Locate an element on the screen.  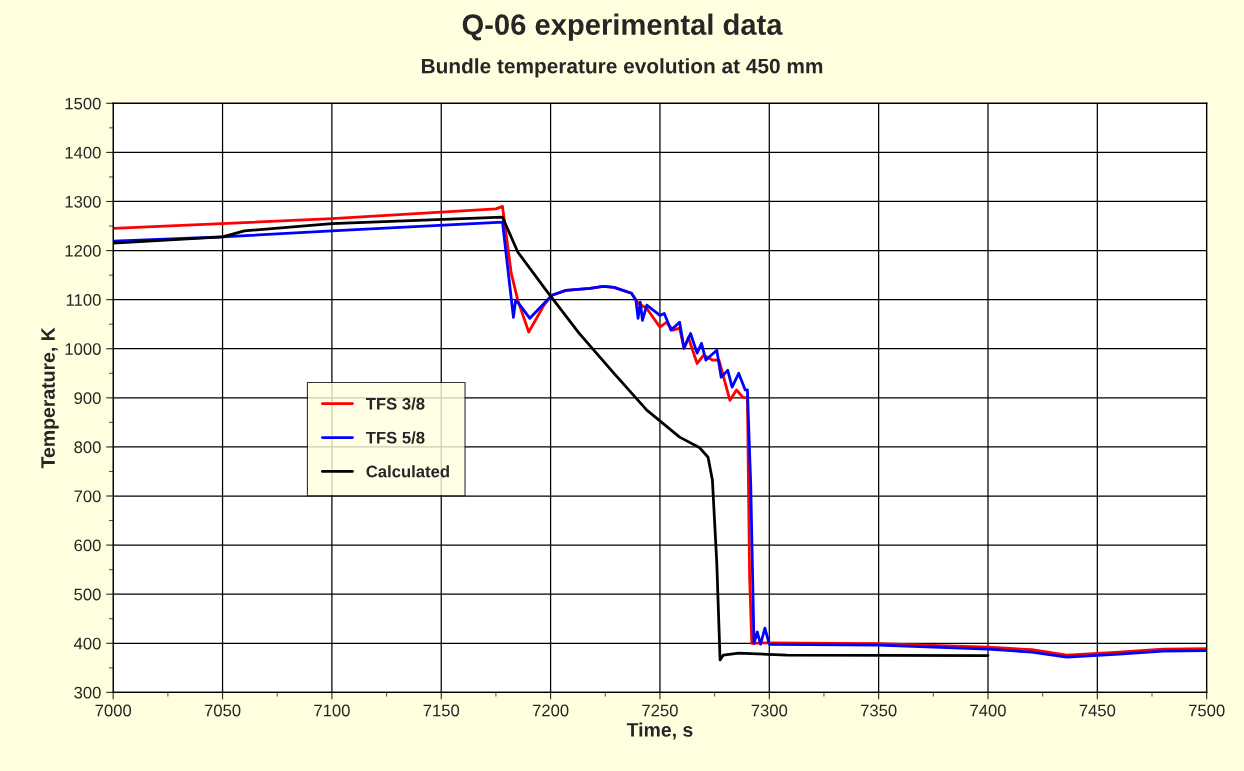
y-tick-label: 700 is located at coordinates (87, 496).